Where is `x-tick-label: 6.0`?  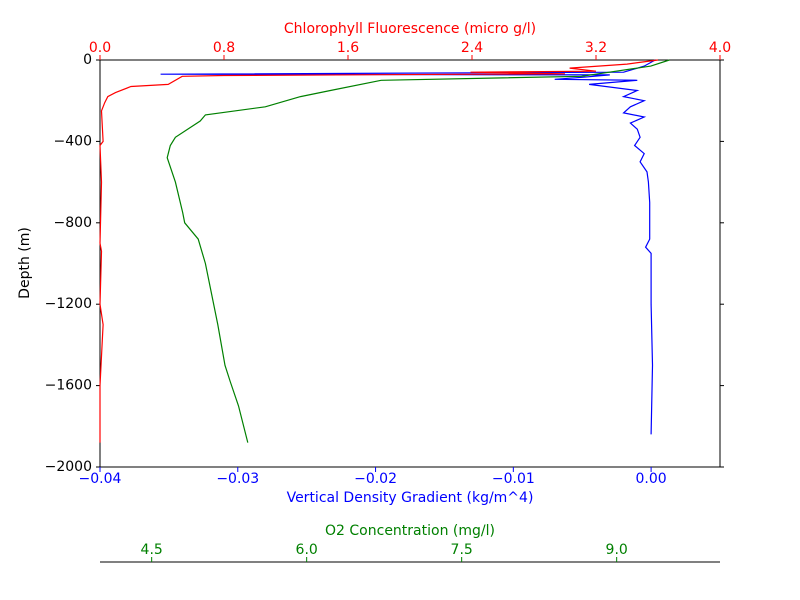 x-tick-label: 6.0 is located at coordinates (307, 550).